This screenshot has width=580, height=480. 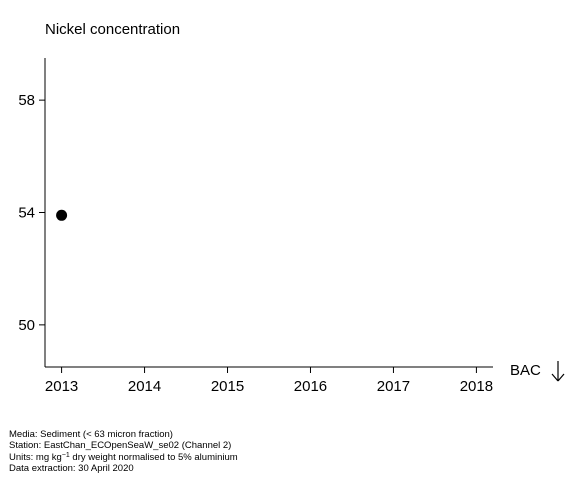 I want to click on y-axis-ticks: 50 54 58, so click(x=31, y=213).